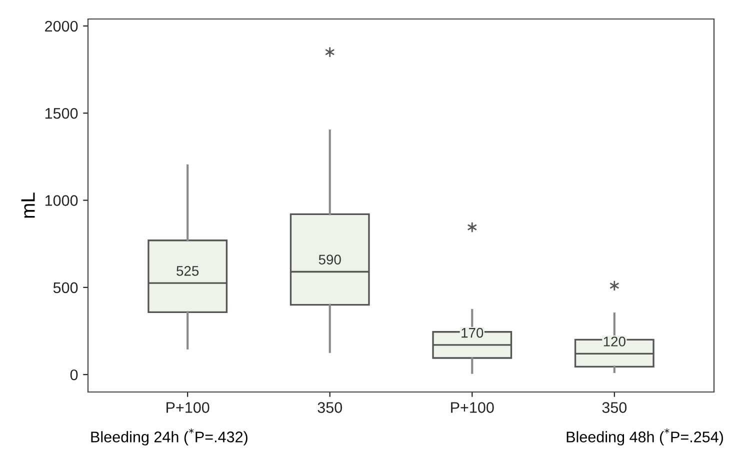 Image resolution: width=734 pixels, height=465 pixels. What do you see at coordinates (644, 437) in the screenshot?
I see `text: Bleeding 48h ($^{*}$P=.254)` at bounding box center [644, 437].